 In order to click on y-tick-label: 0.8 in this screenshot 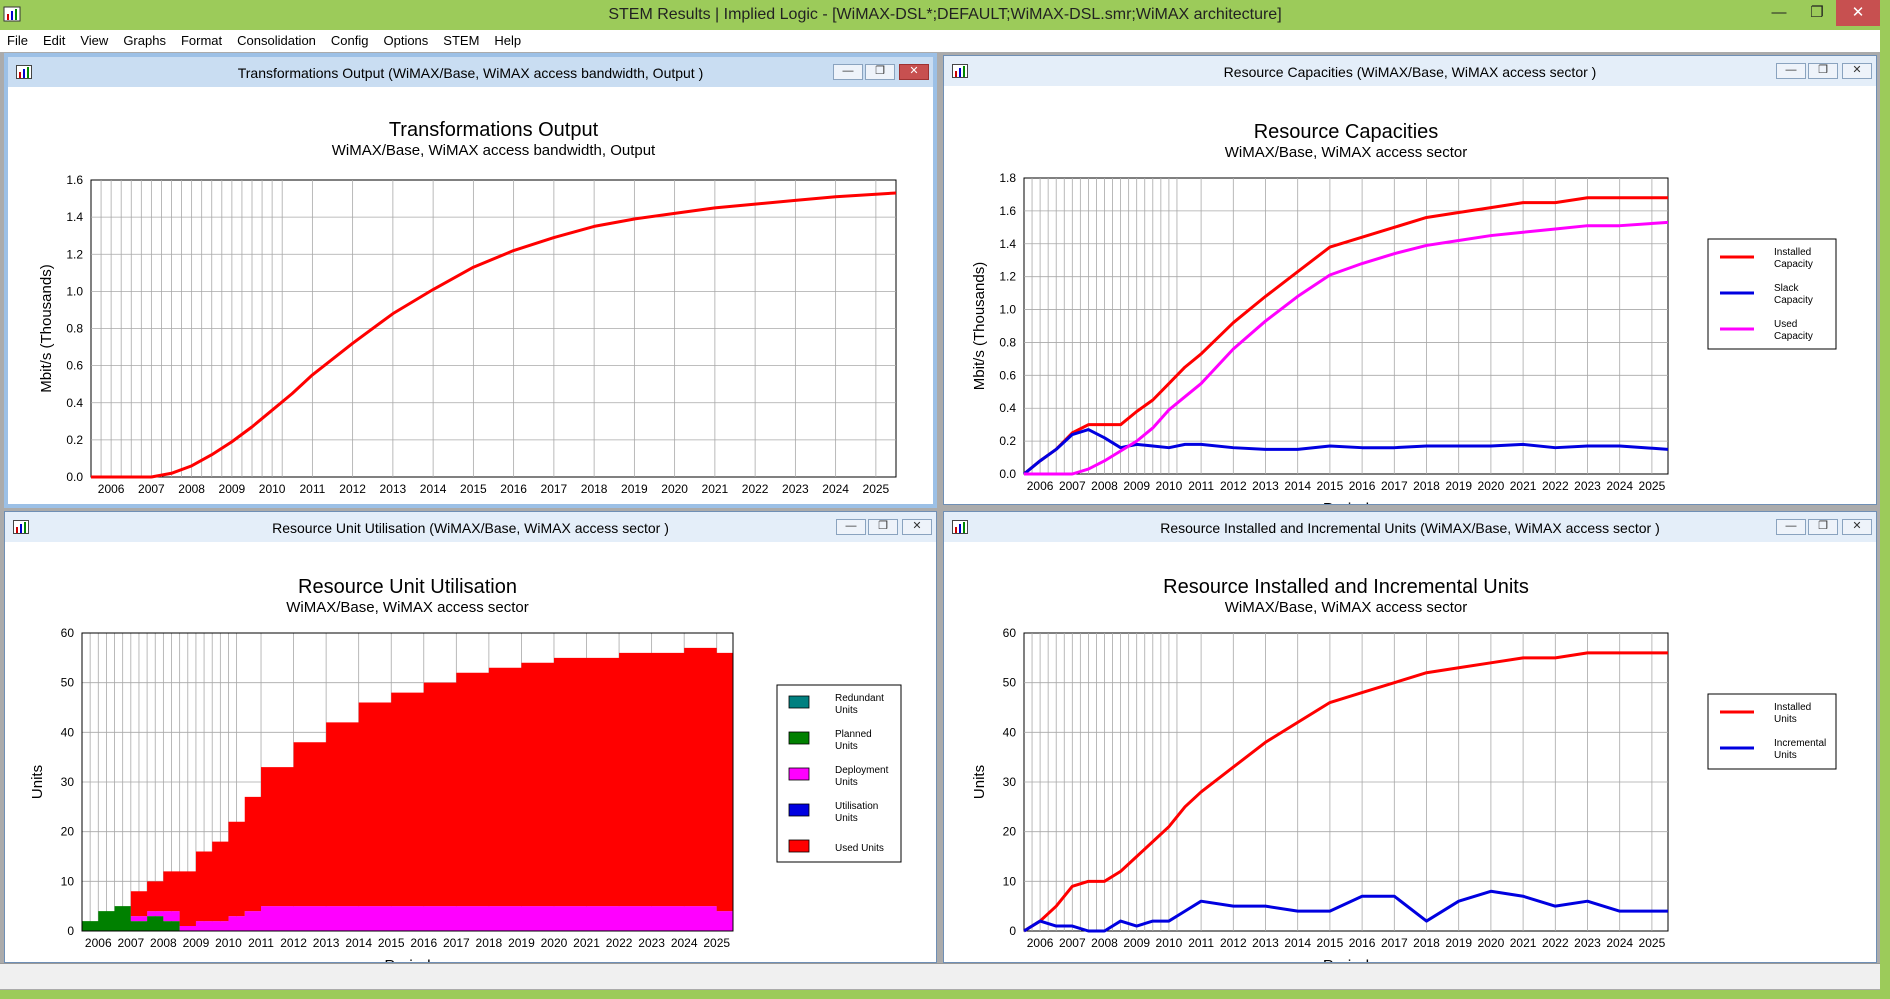, I will do `click(1007, 342)`.